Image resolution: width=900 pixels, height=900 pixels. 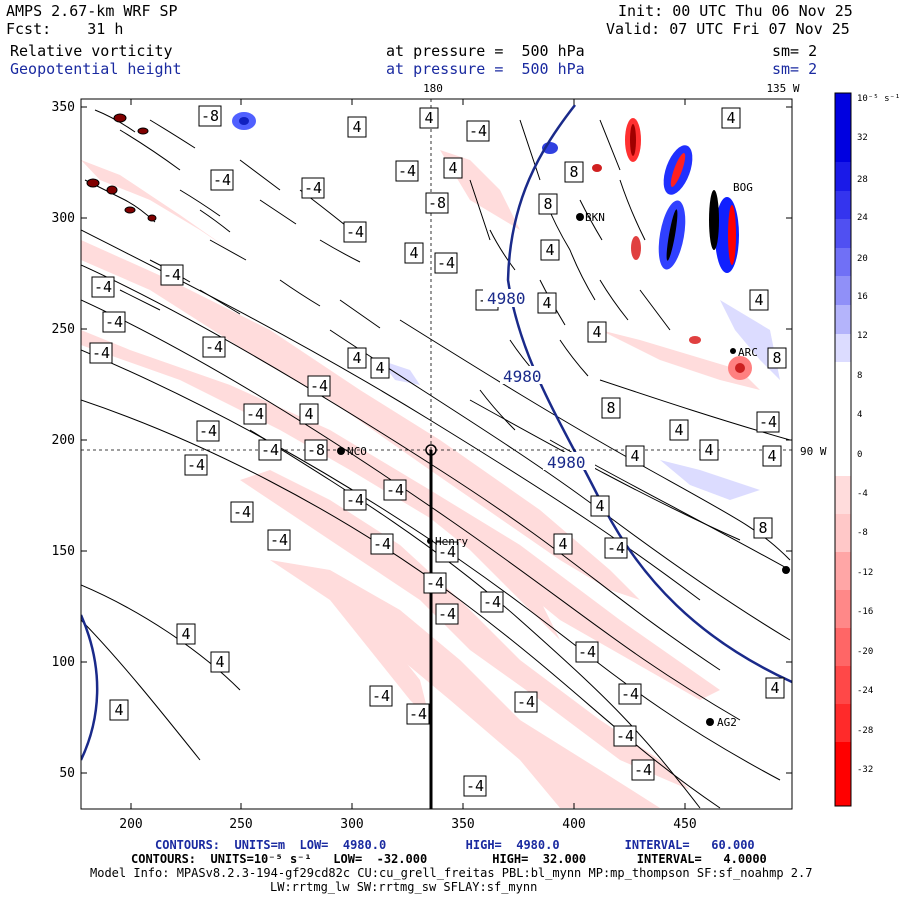 What do you see at coordinates (506, 298) in the screenshot?
I see `height-label-1: 4980` at bounding box center [506, 298].